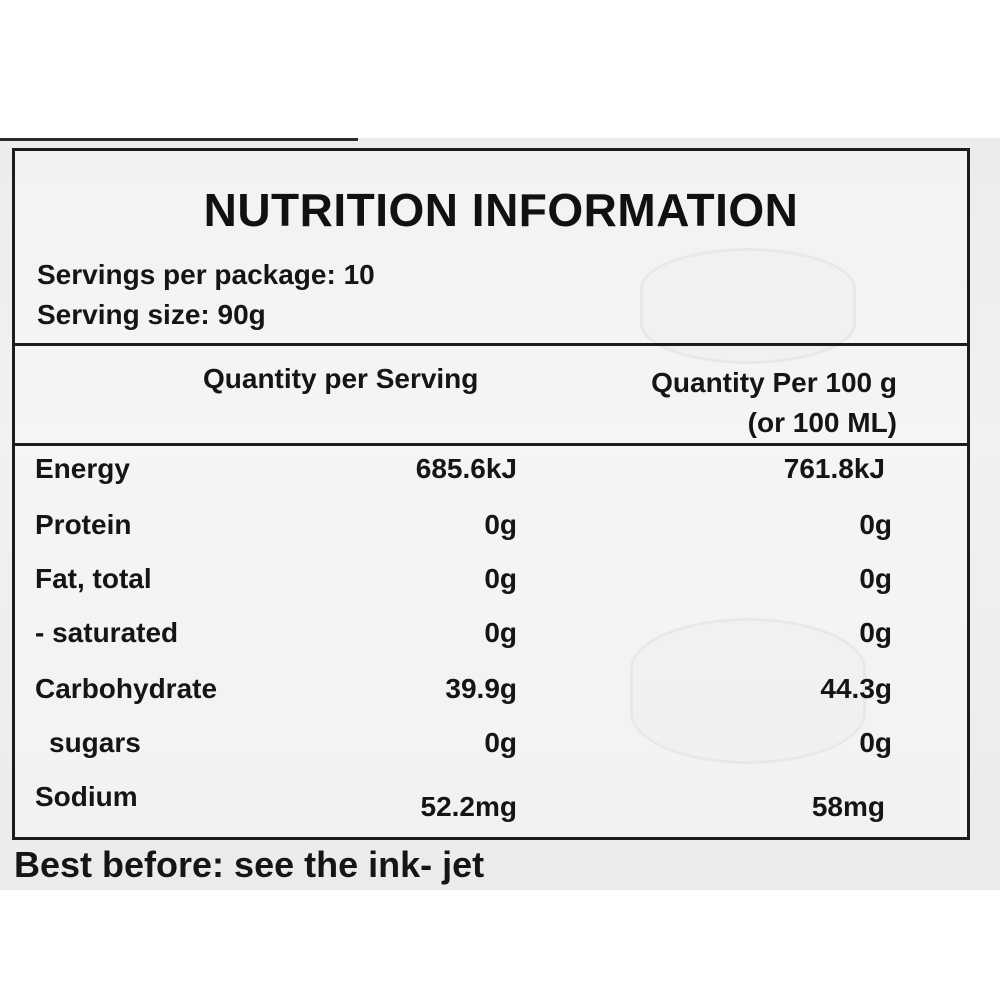 The height and width of the screenshot is (1000, 1000). Describe the element at coordinates (249, 864) in the screenshot. I see `best-before-text: Best before: see the ink- jet` at that location.